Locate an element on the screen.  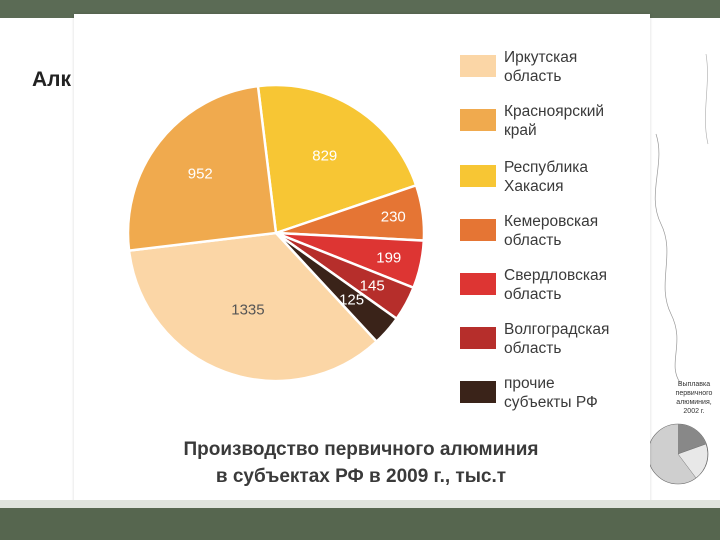
pie-slice-khakassia is located at coordinates (337, 159).